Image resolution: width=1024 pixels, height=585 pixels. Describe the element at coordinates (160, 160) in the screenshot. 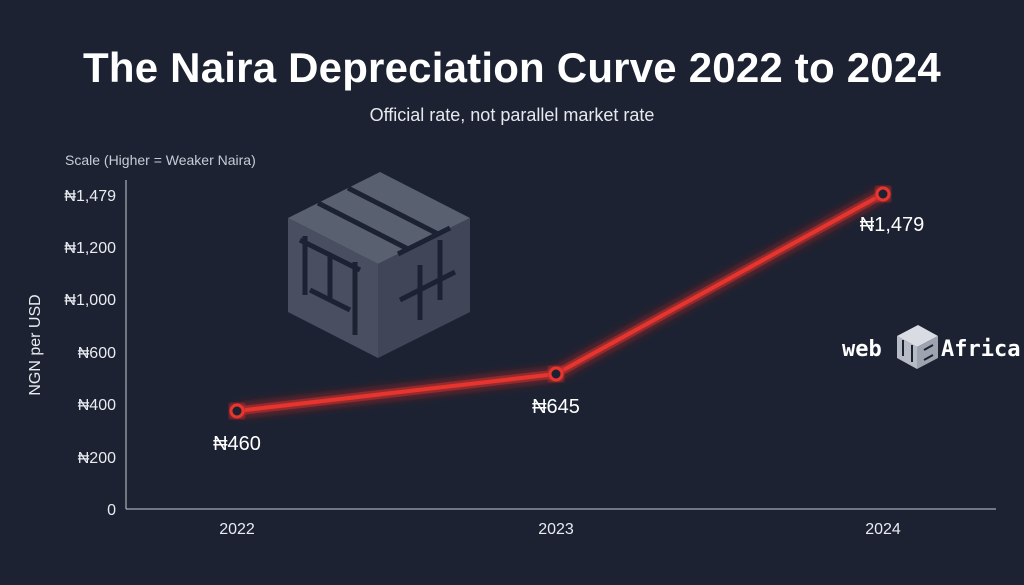

I see `scale-note: Scale (Higher = Weaker Naira)` at that location.